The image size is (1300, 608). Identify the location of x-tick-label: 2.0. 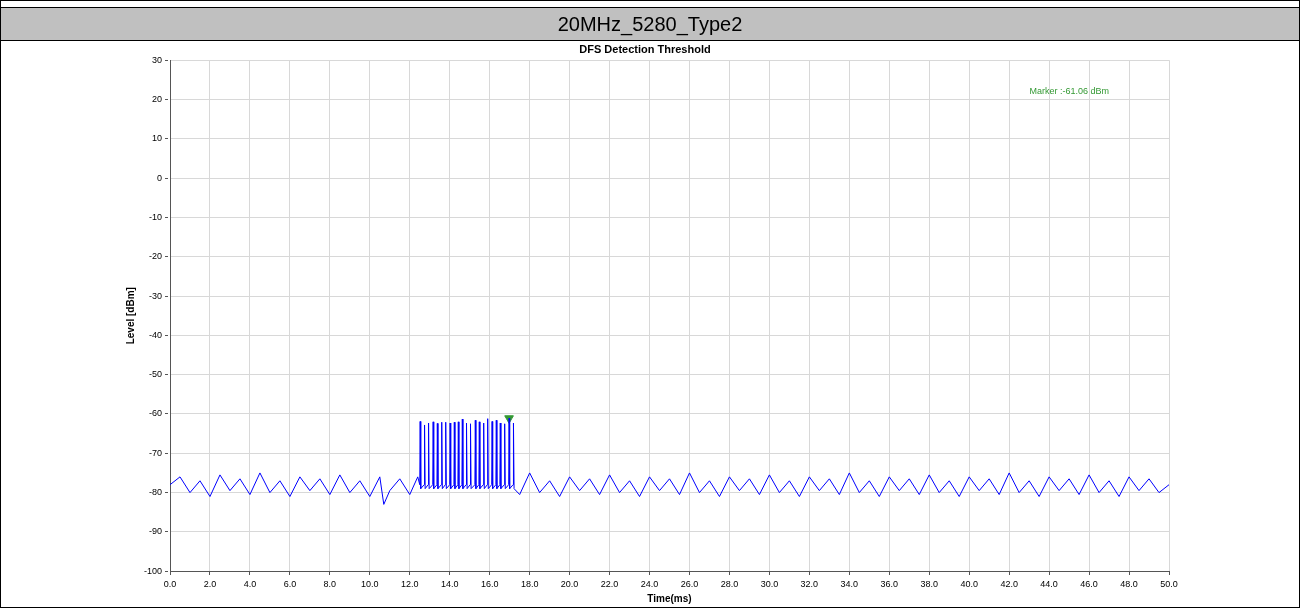
(210, 584).